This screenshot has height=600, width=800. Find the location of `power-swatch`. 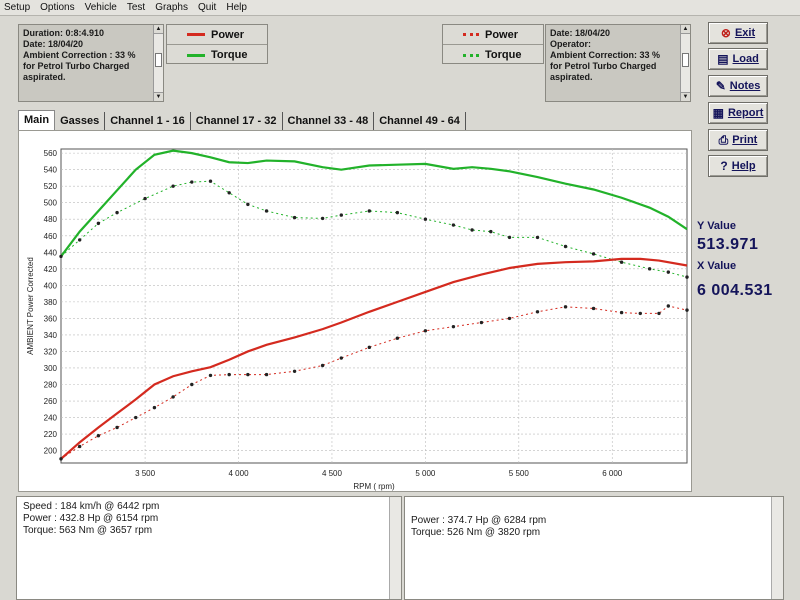

power-swatch is located at coordinates (196, 34).